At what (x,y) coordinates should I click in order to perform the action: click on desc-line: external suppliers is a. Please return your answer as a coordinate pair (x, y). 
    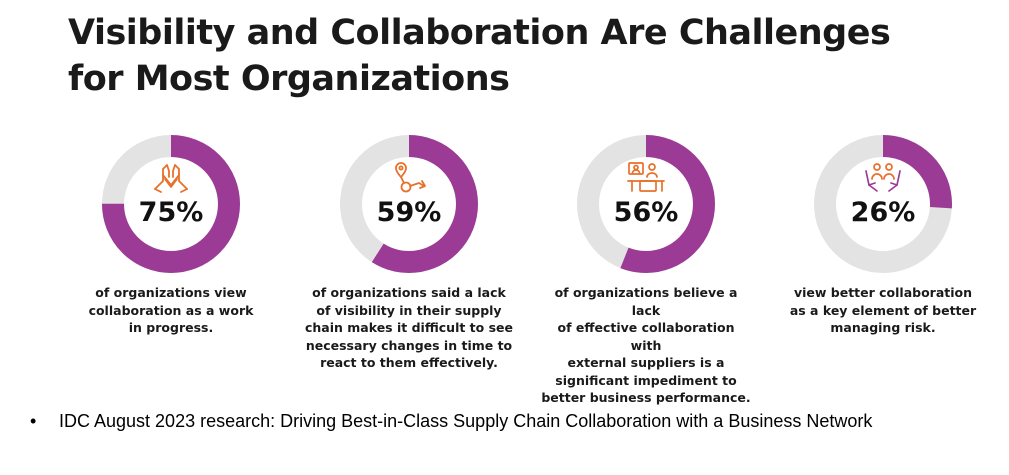
    Looking at the image, I should click on (646, 362).